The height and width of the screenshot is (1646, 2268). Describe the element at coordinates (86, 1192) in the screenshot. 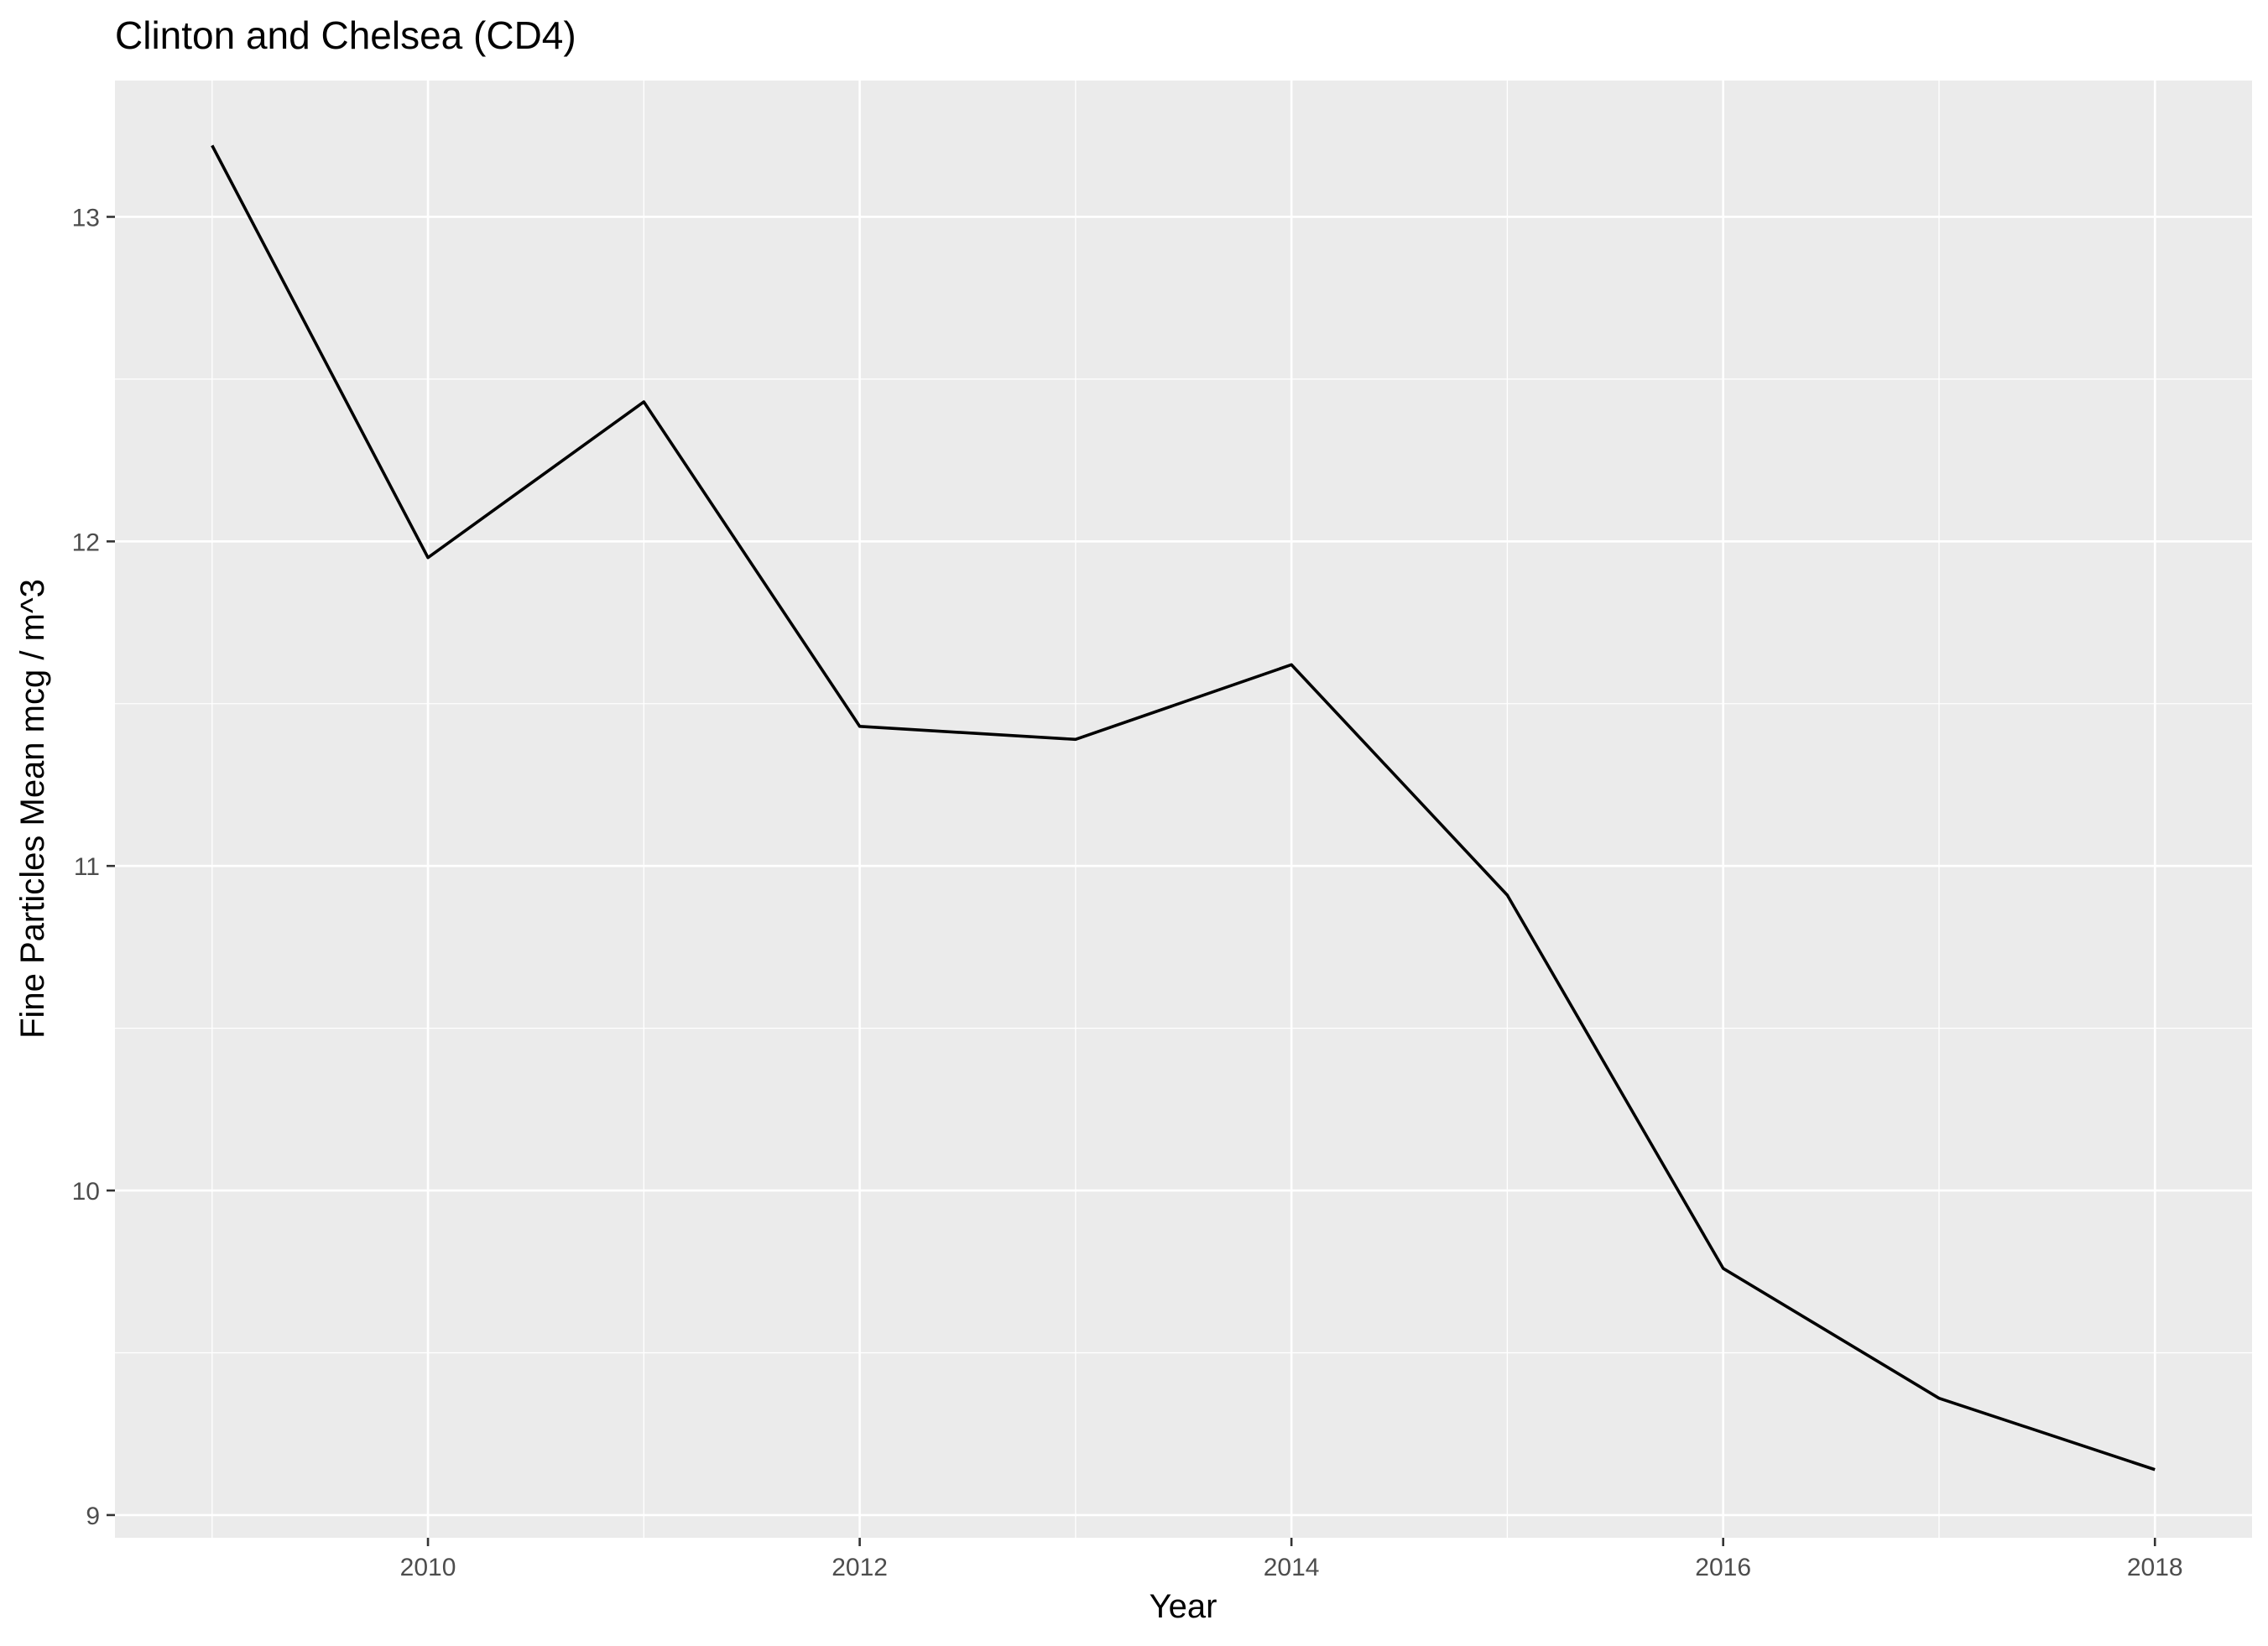

I see `y-tick-label: 10` at that location.